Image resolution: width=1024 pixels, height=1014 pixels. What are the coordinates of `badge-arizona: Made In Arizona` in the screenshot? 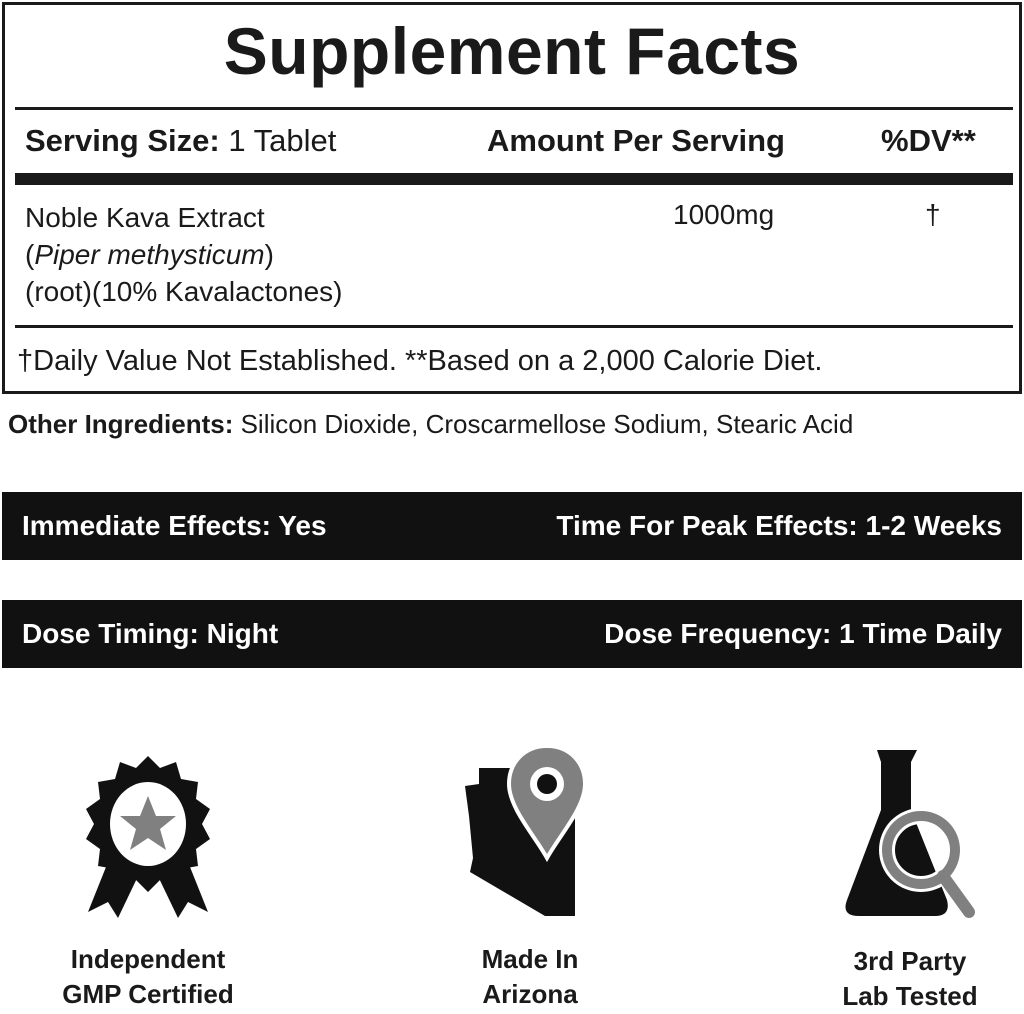 It's located at (530, 879).